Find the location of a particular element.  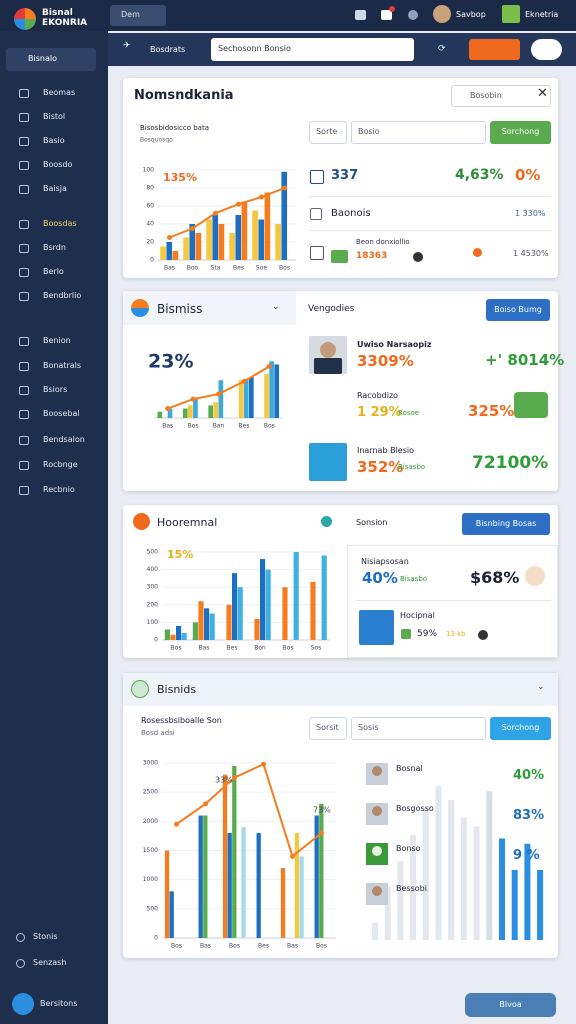

row-value: 1 29% is located at coordinates (379, 412).